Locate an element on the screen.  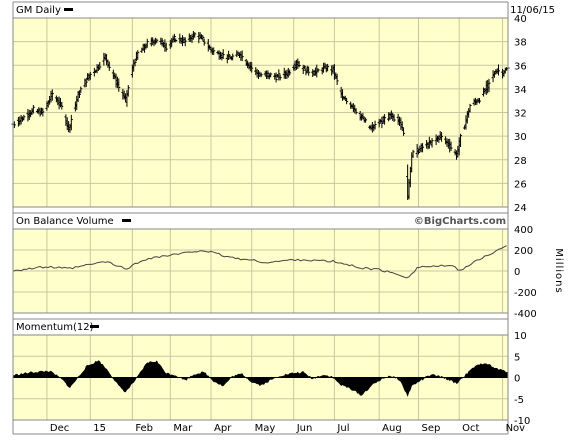
price-y-tick-36: 36 is located at coordinates (520, 66).